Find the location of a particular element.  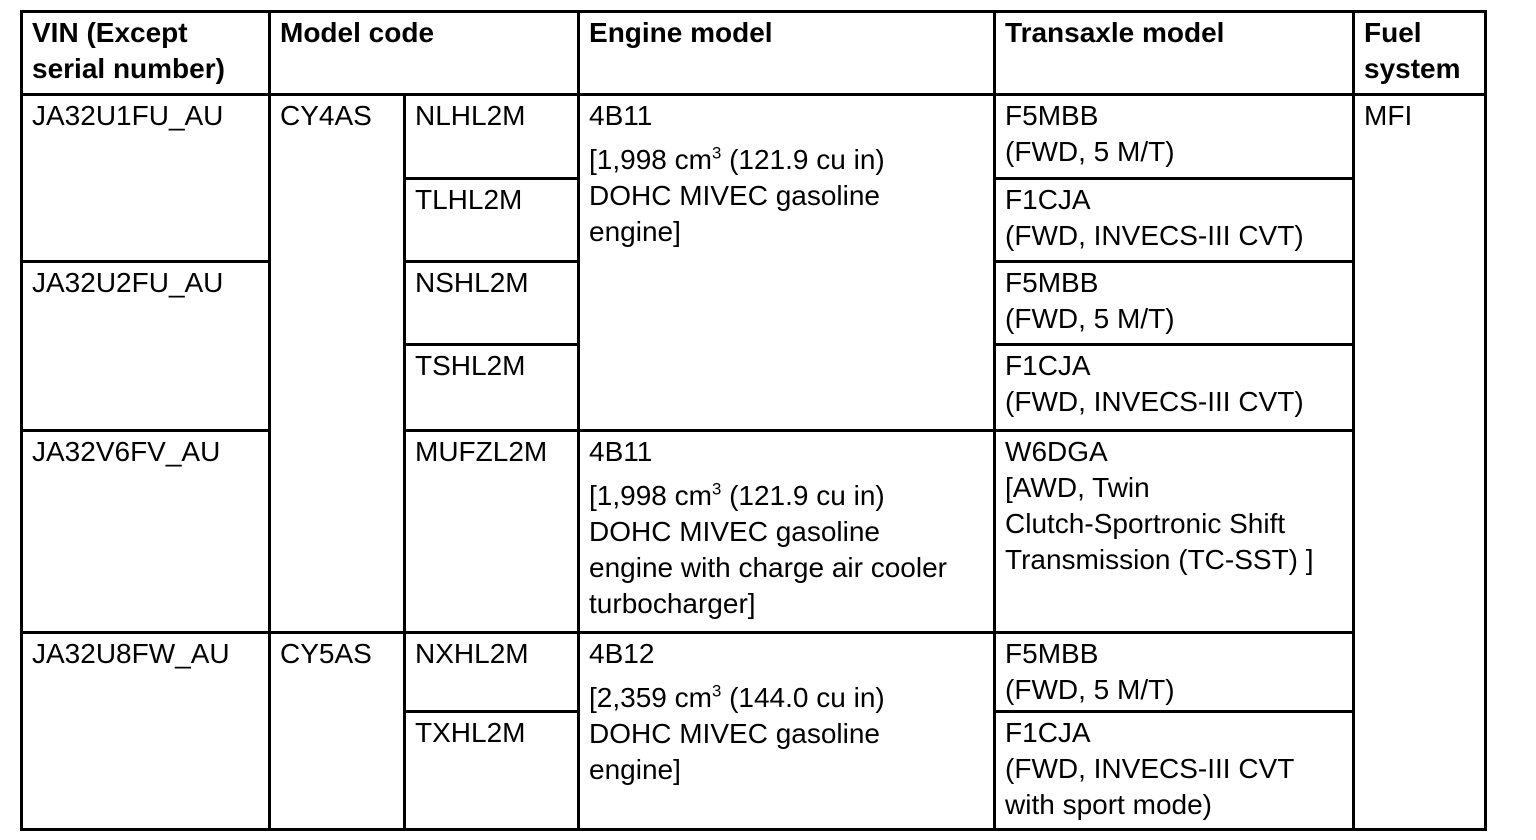

col-header-fuel-system: Fuel system is located at coordinates (1420, 53).